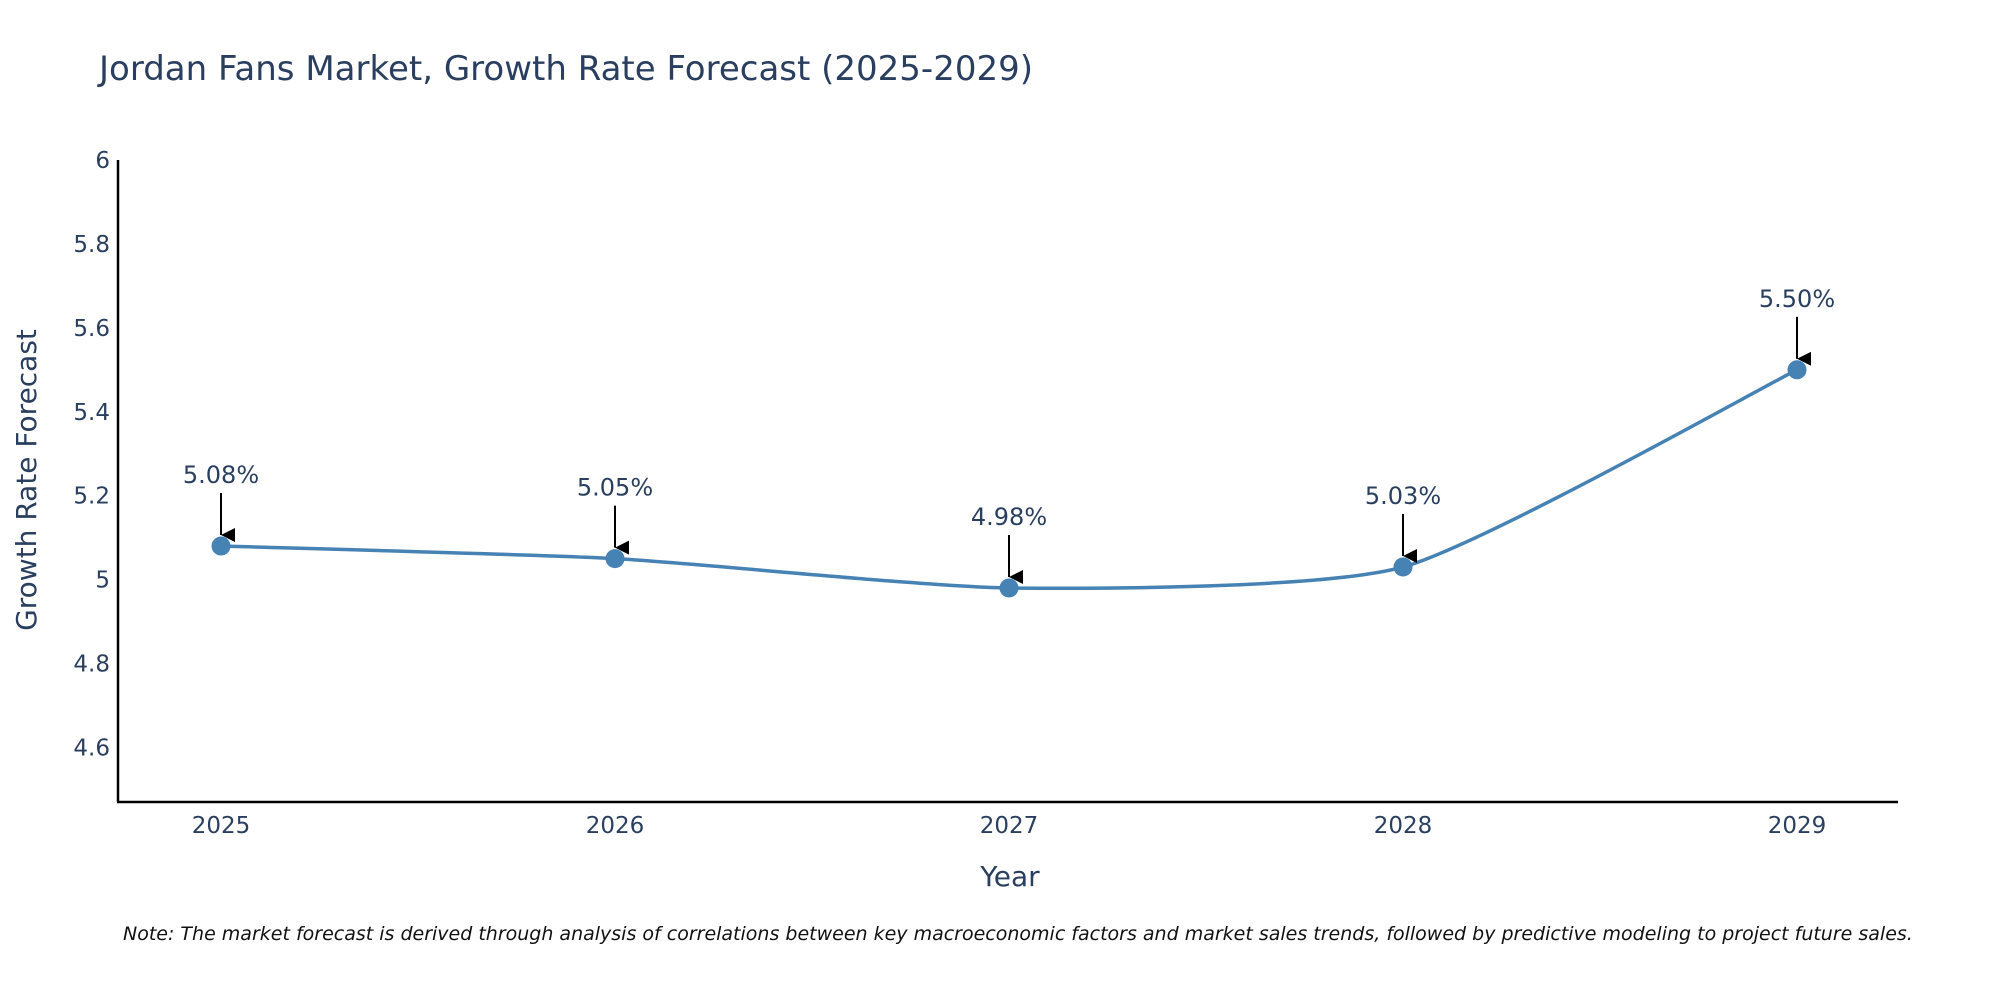  I want to click on data-label-2027: 4.98%, so click(1009, 517).